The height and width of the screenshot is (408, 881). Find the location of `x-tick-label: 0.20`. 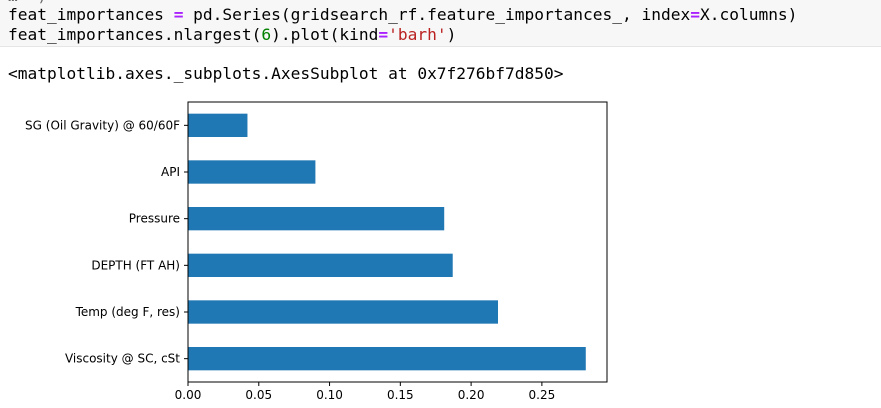

x-tick-label: 0.20 is located at coordinates (471, 395).